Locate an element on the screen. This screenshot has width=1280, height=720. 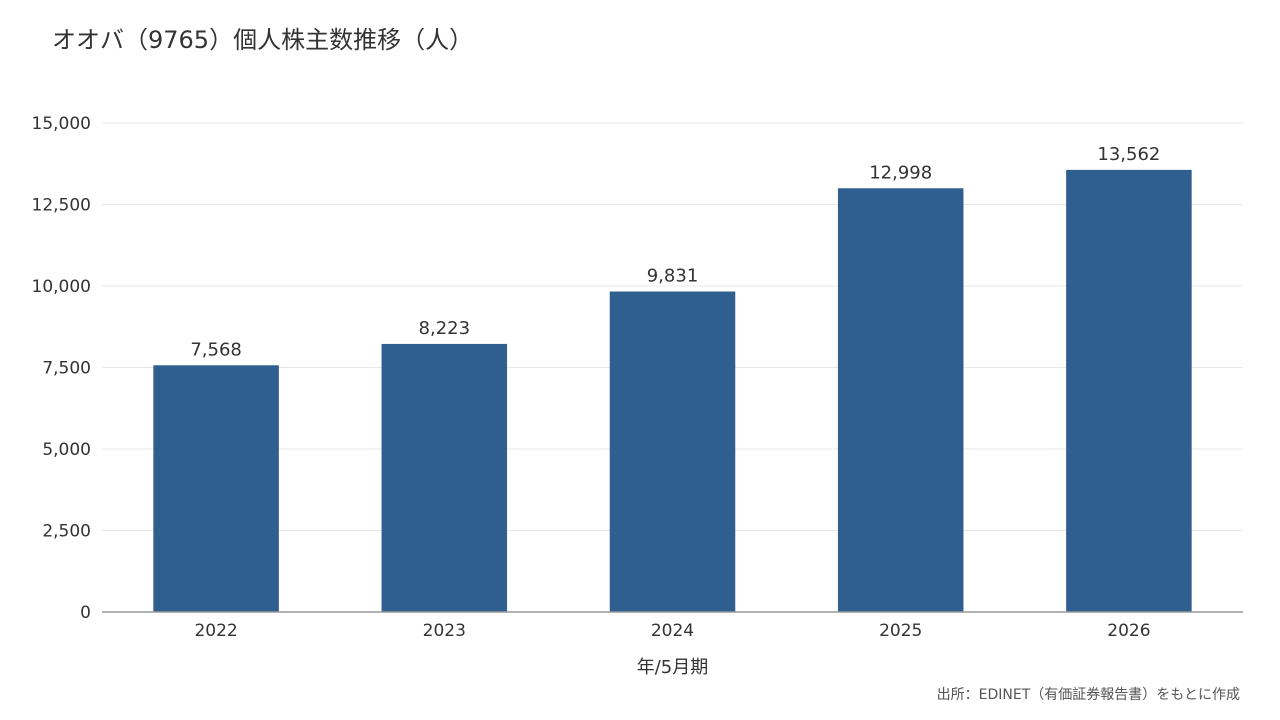
y-axis-ticks: 0 2,500 5,000 7,500 10,000 12,500 15,000 is located at coordinates (61, 368).